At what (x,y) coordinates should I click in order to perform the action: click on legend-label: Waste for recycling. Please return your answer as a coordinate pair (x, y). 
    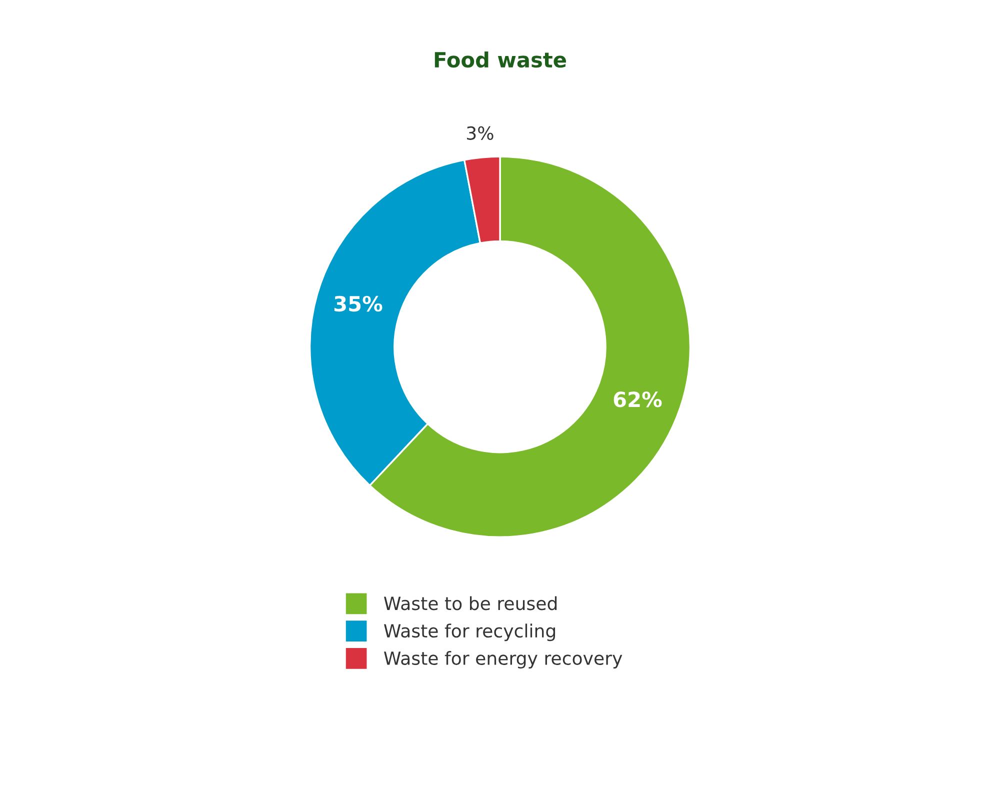
    Looking at the image, I should click on (470, 633).